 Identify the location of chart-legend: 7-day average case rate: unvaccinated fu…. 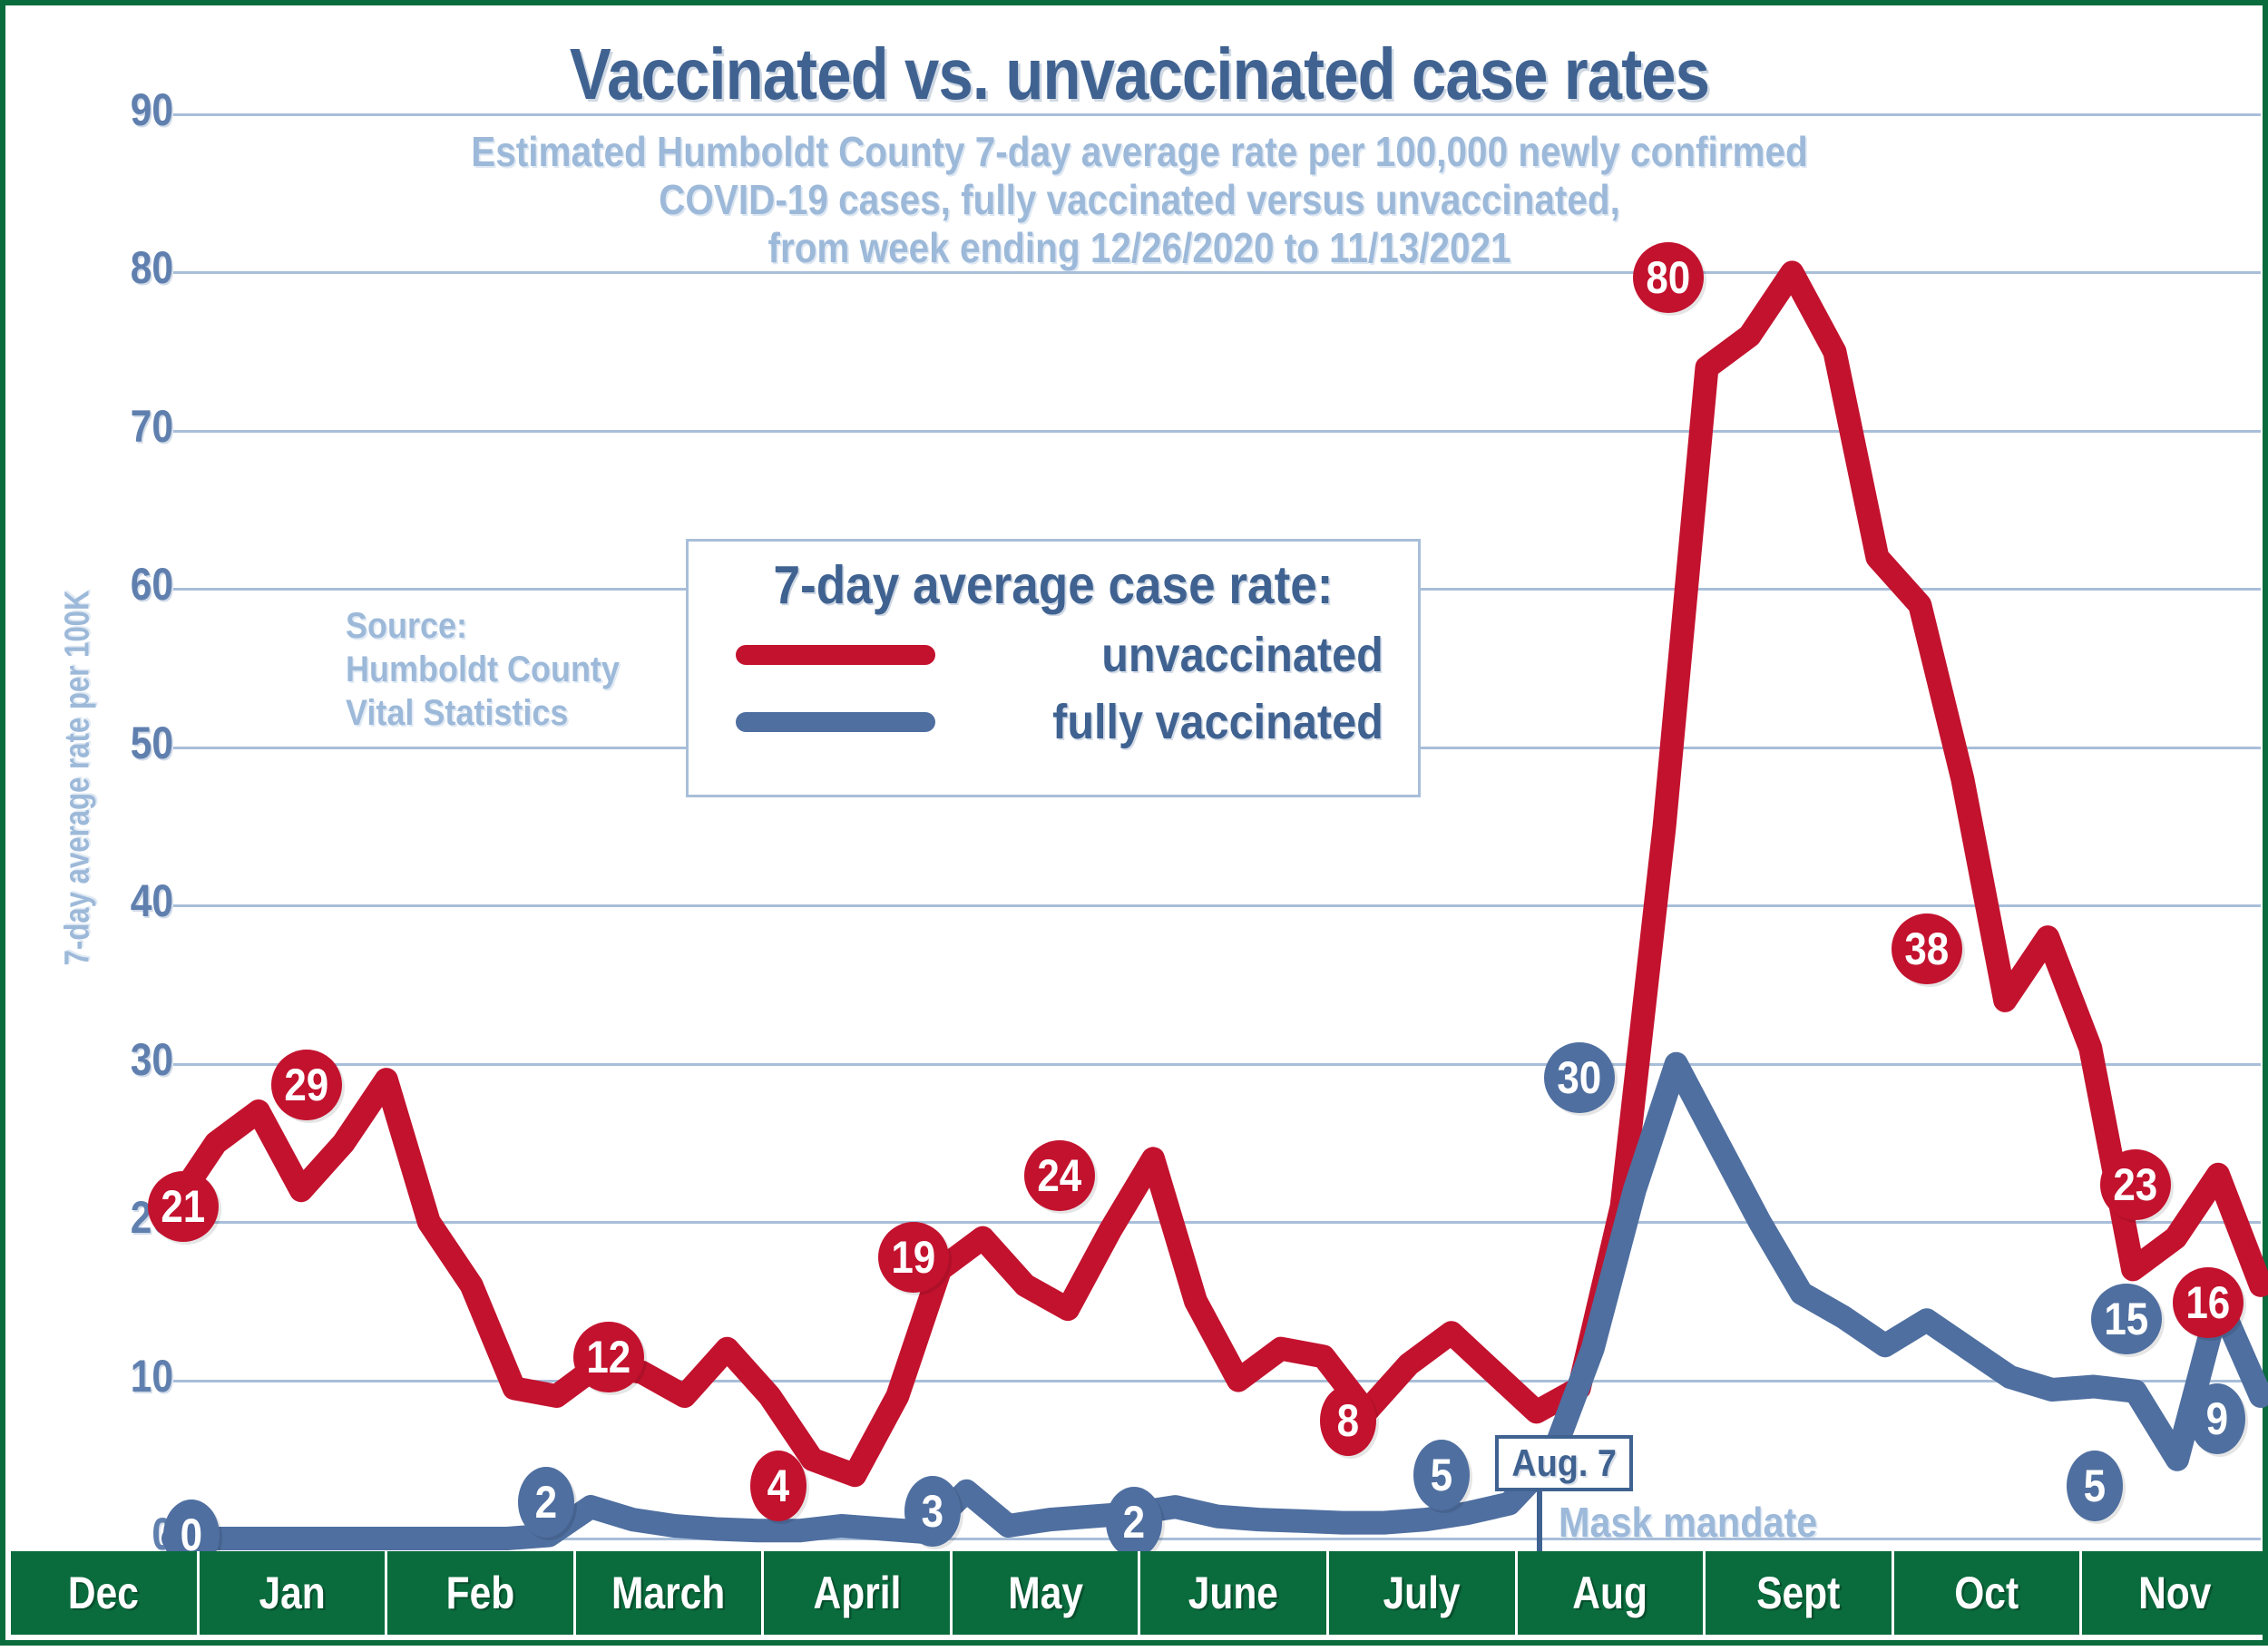
(1054, 668).